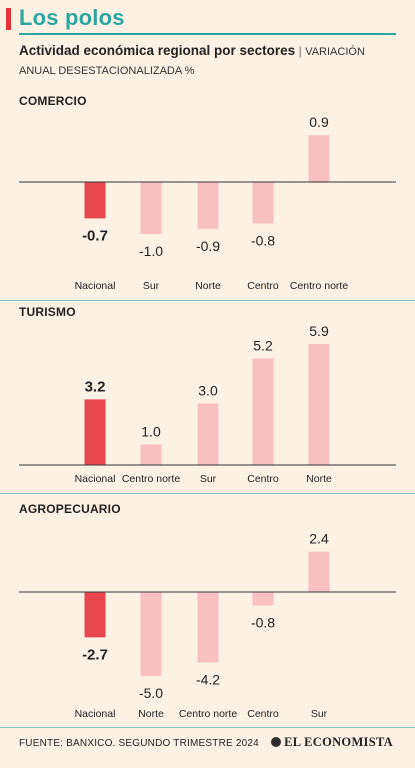 Image resolution: width=415 pixels, height=768 pixels. I want to click on data-label: 3.2, so click(95, 386).